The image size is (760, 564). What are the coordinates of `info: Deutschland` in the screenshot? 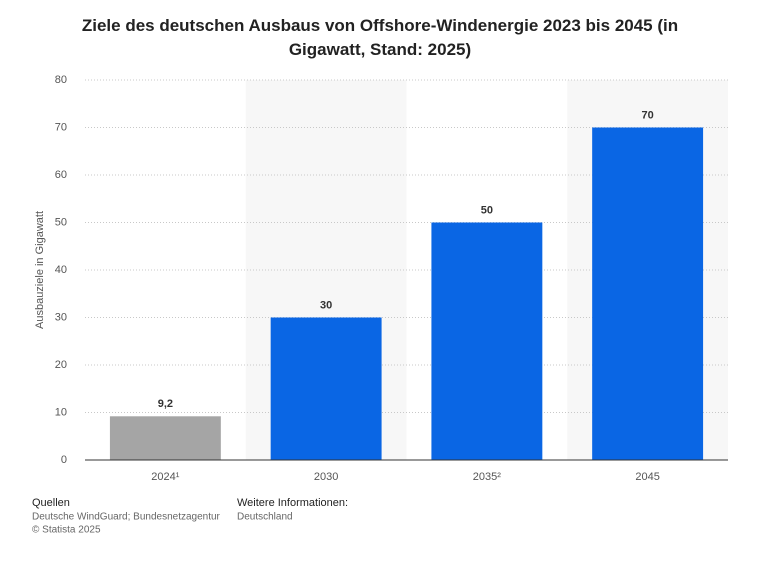 It's located at (265, 517).